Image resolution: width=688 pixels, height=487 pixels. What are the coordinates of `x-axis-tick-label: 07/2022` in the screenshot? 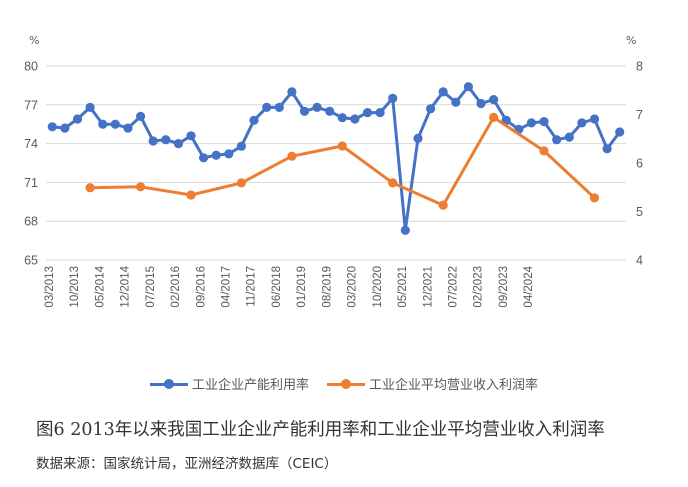 It's located at (453, 287).